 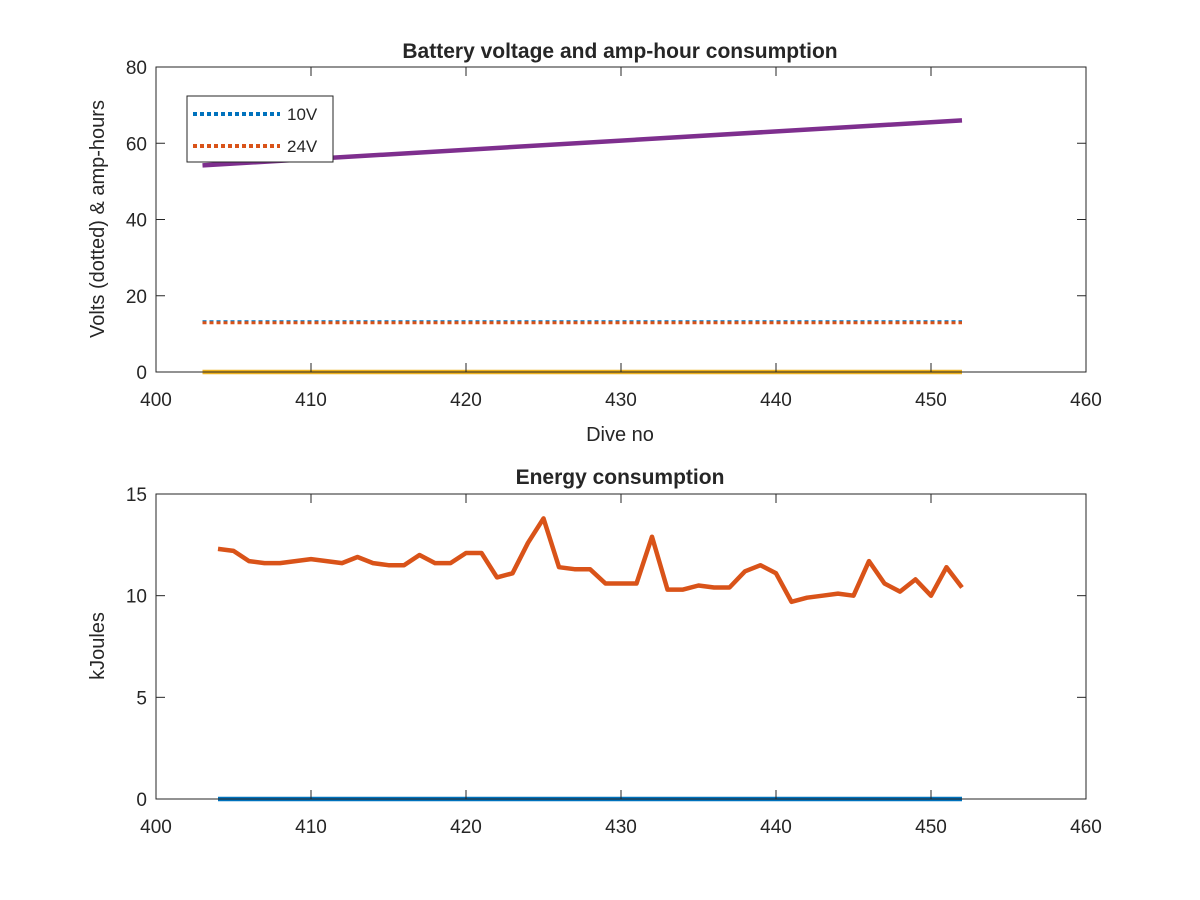 I want to click on plot-energy-ylabel: kJoules, so click(x=98, y=646).